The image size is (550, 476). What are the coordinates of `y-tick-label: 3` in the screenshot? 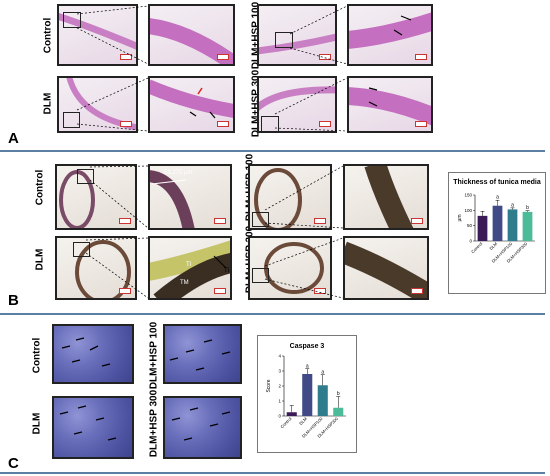 It's located at (279, 371).